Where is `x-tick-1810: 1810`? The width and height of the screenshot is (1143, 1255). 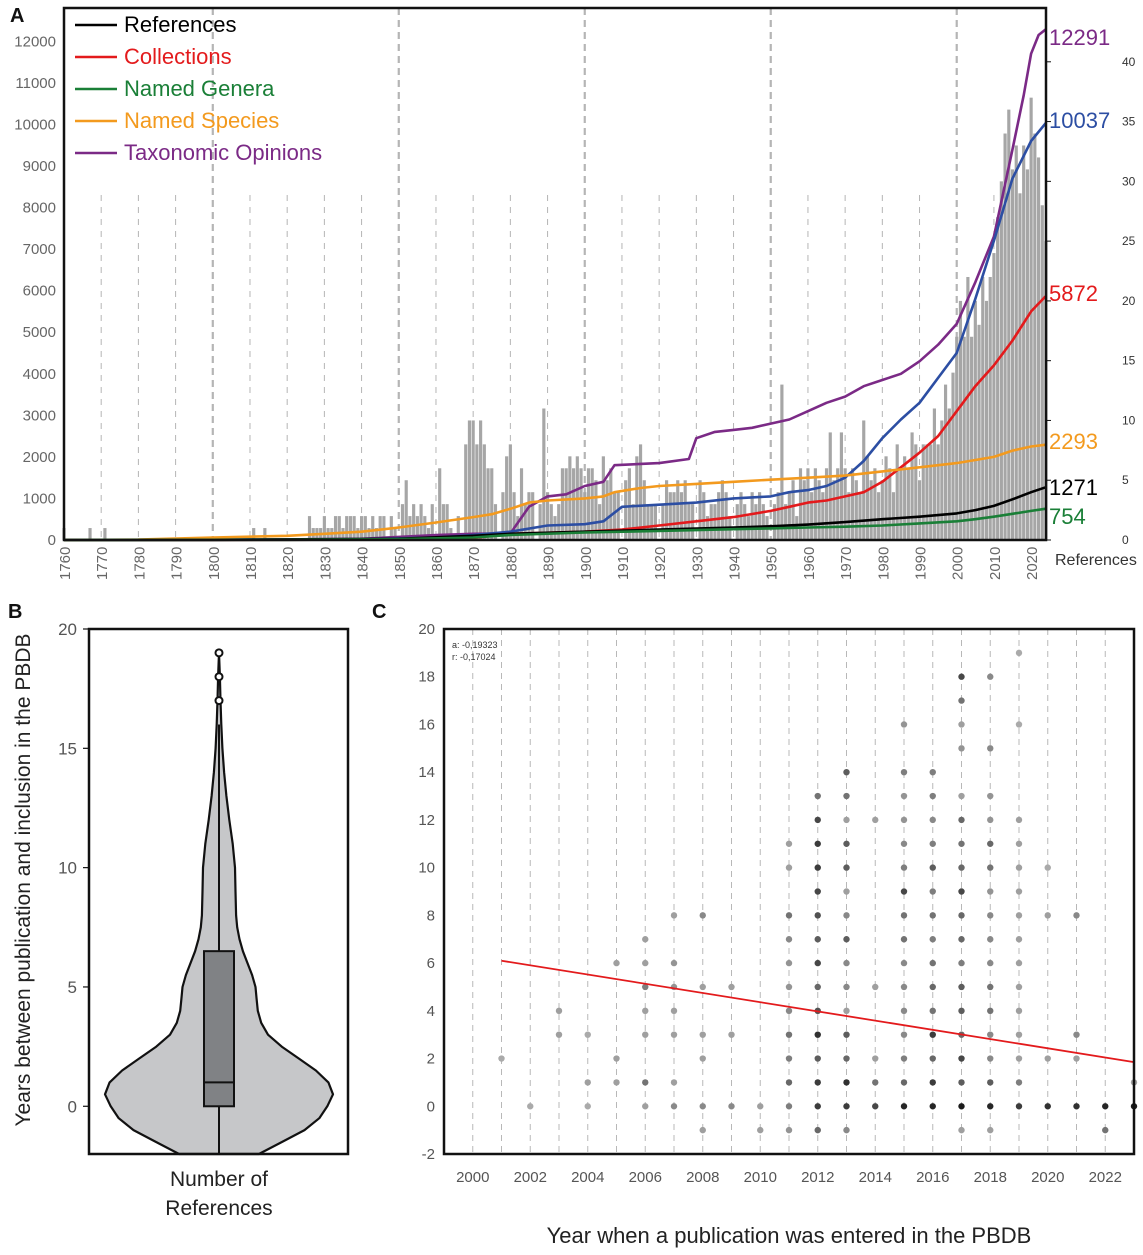 x-tick-1810: 1810 is located at coordinates (251, 563).